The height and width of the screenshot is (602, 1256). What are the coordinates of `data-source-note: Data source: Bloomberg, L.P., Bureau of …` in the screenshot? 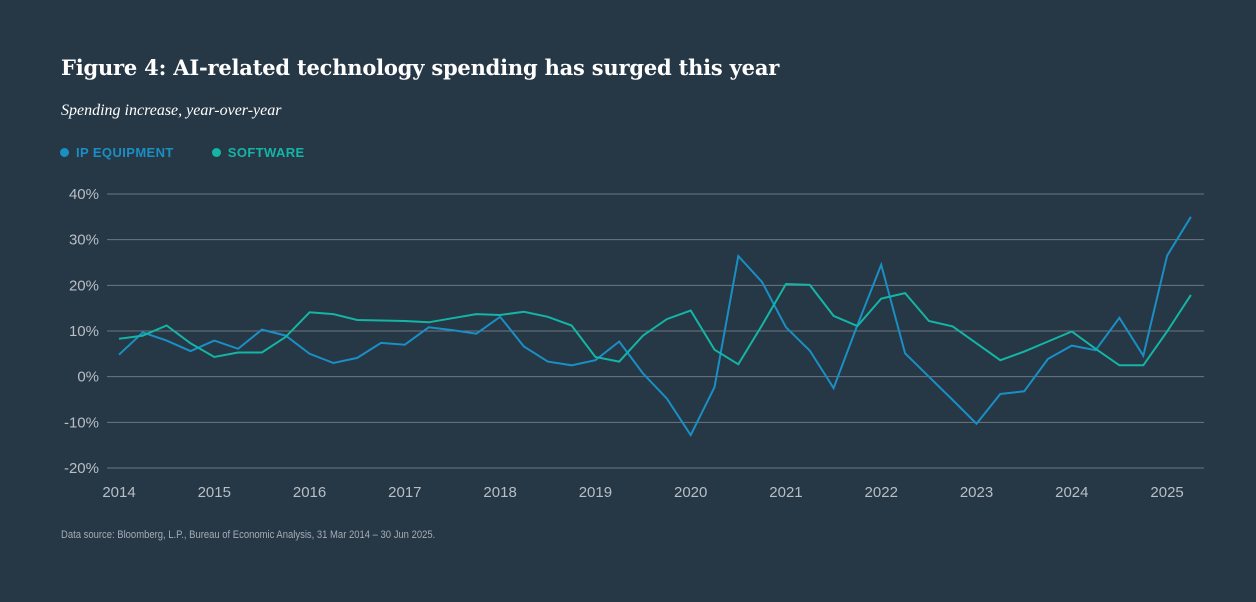 It's located at (248, 535).